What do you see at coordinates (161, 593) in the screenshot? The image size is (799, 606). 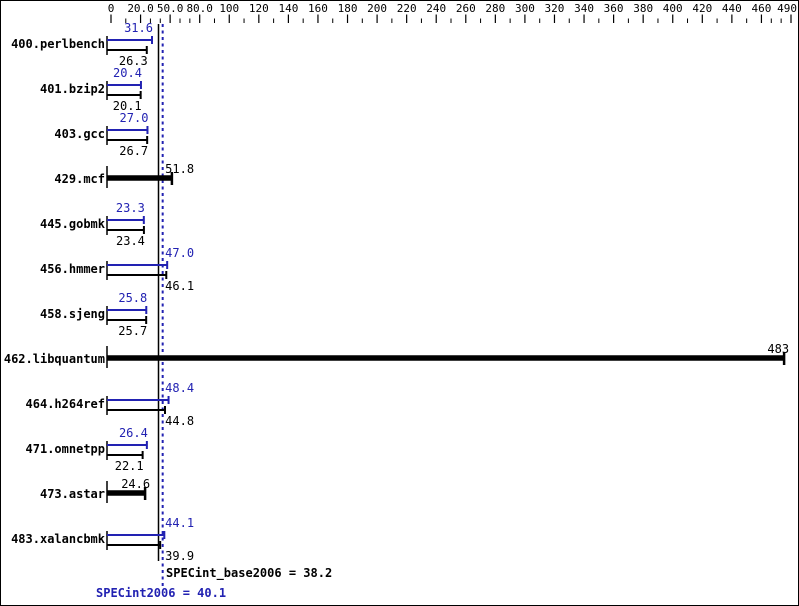 I see `specint2006-summary-label: SPECint2006 = 40.1` at bounding box center [161, 593].